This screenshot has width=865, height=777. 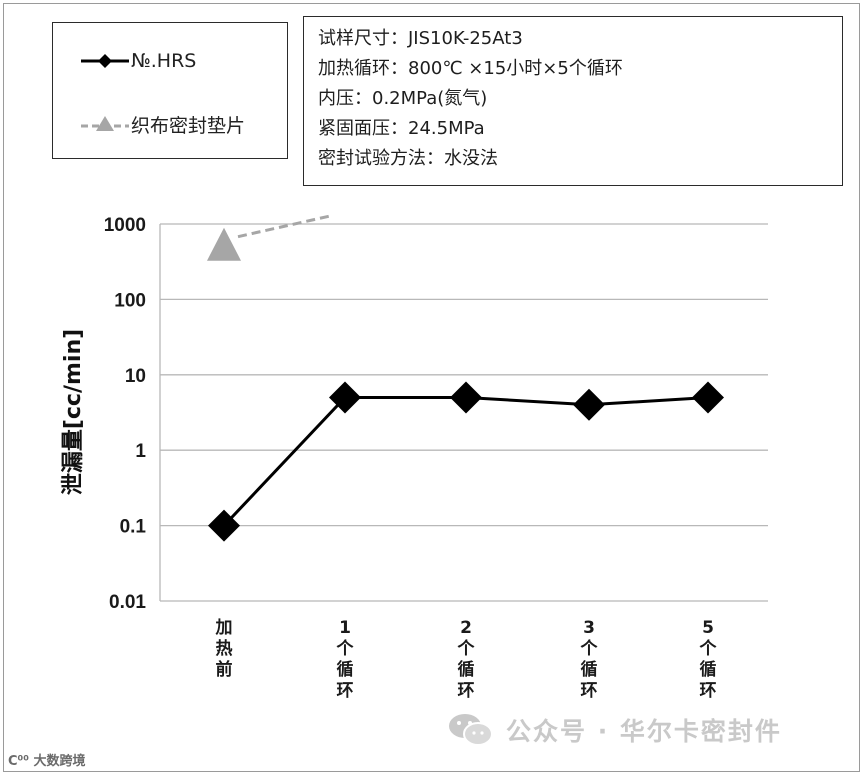 What do you see at coordinates (130, 300) in the screenshot?
I see `y-tick-label-4: 100` at bounding box center [130, 300].